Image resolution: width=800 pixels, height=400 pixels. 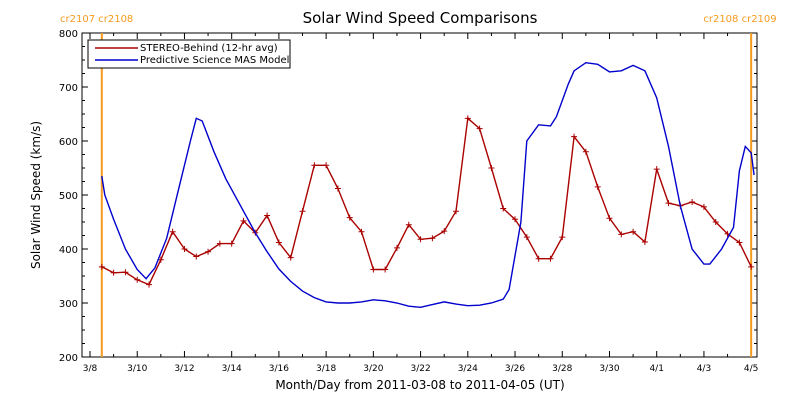 What do you see at coordinates (279, 369) in the screenshot?
I see `x-tick-label: 3/16` at bounding box center [279, 369].